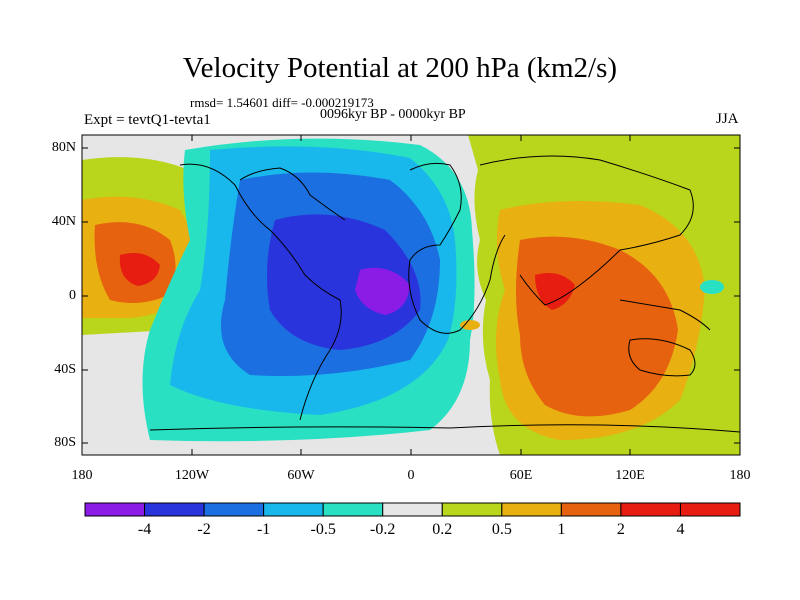  What do you see at coordinates (561, 529) in the screenshot?
I see `colorbar-label: 1` at bounding box center [561, 529].